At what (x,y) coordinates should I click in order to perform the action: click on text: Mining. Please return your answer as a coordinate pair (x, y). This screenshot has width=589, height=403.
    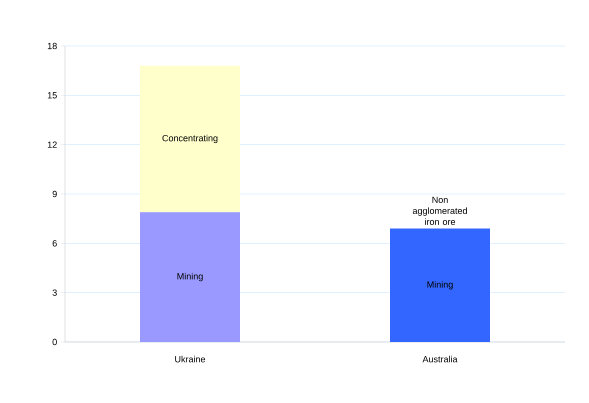
    Looking at the image, I should click on (190, 277).